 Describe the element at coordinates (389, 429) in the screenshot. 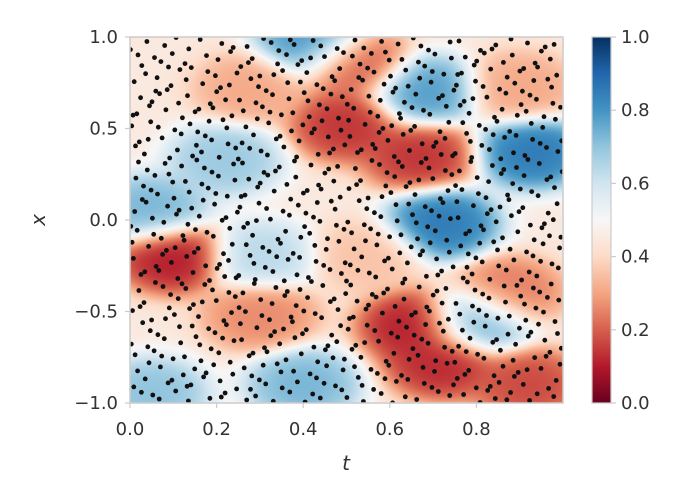

I see `x-tick-label: 0.6` at that location.